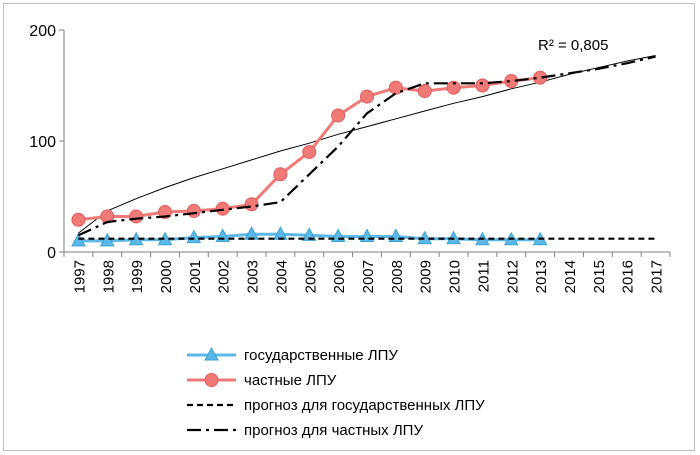 The width and height of the screenshot is (700, 455). What do you see at coordinates (42, 31) in the screenshot?
I see `y-tick-label: 200` at bounding box center [42, 31].